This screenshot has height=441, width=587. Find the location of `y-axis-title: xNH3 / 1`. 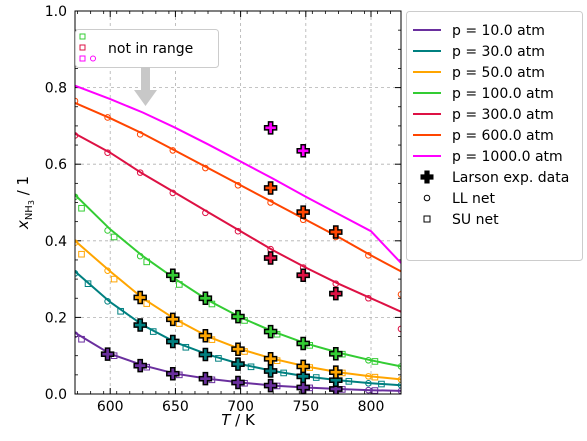

y-axis-title: xNH3 / 1 is located at coordinates (25, 203).